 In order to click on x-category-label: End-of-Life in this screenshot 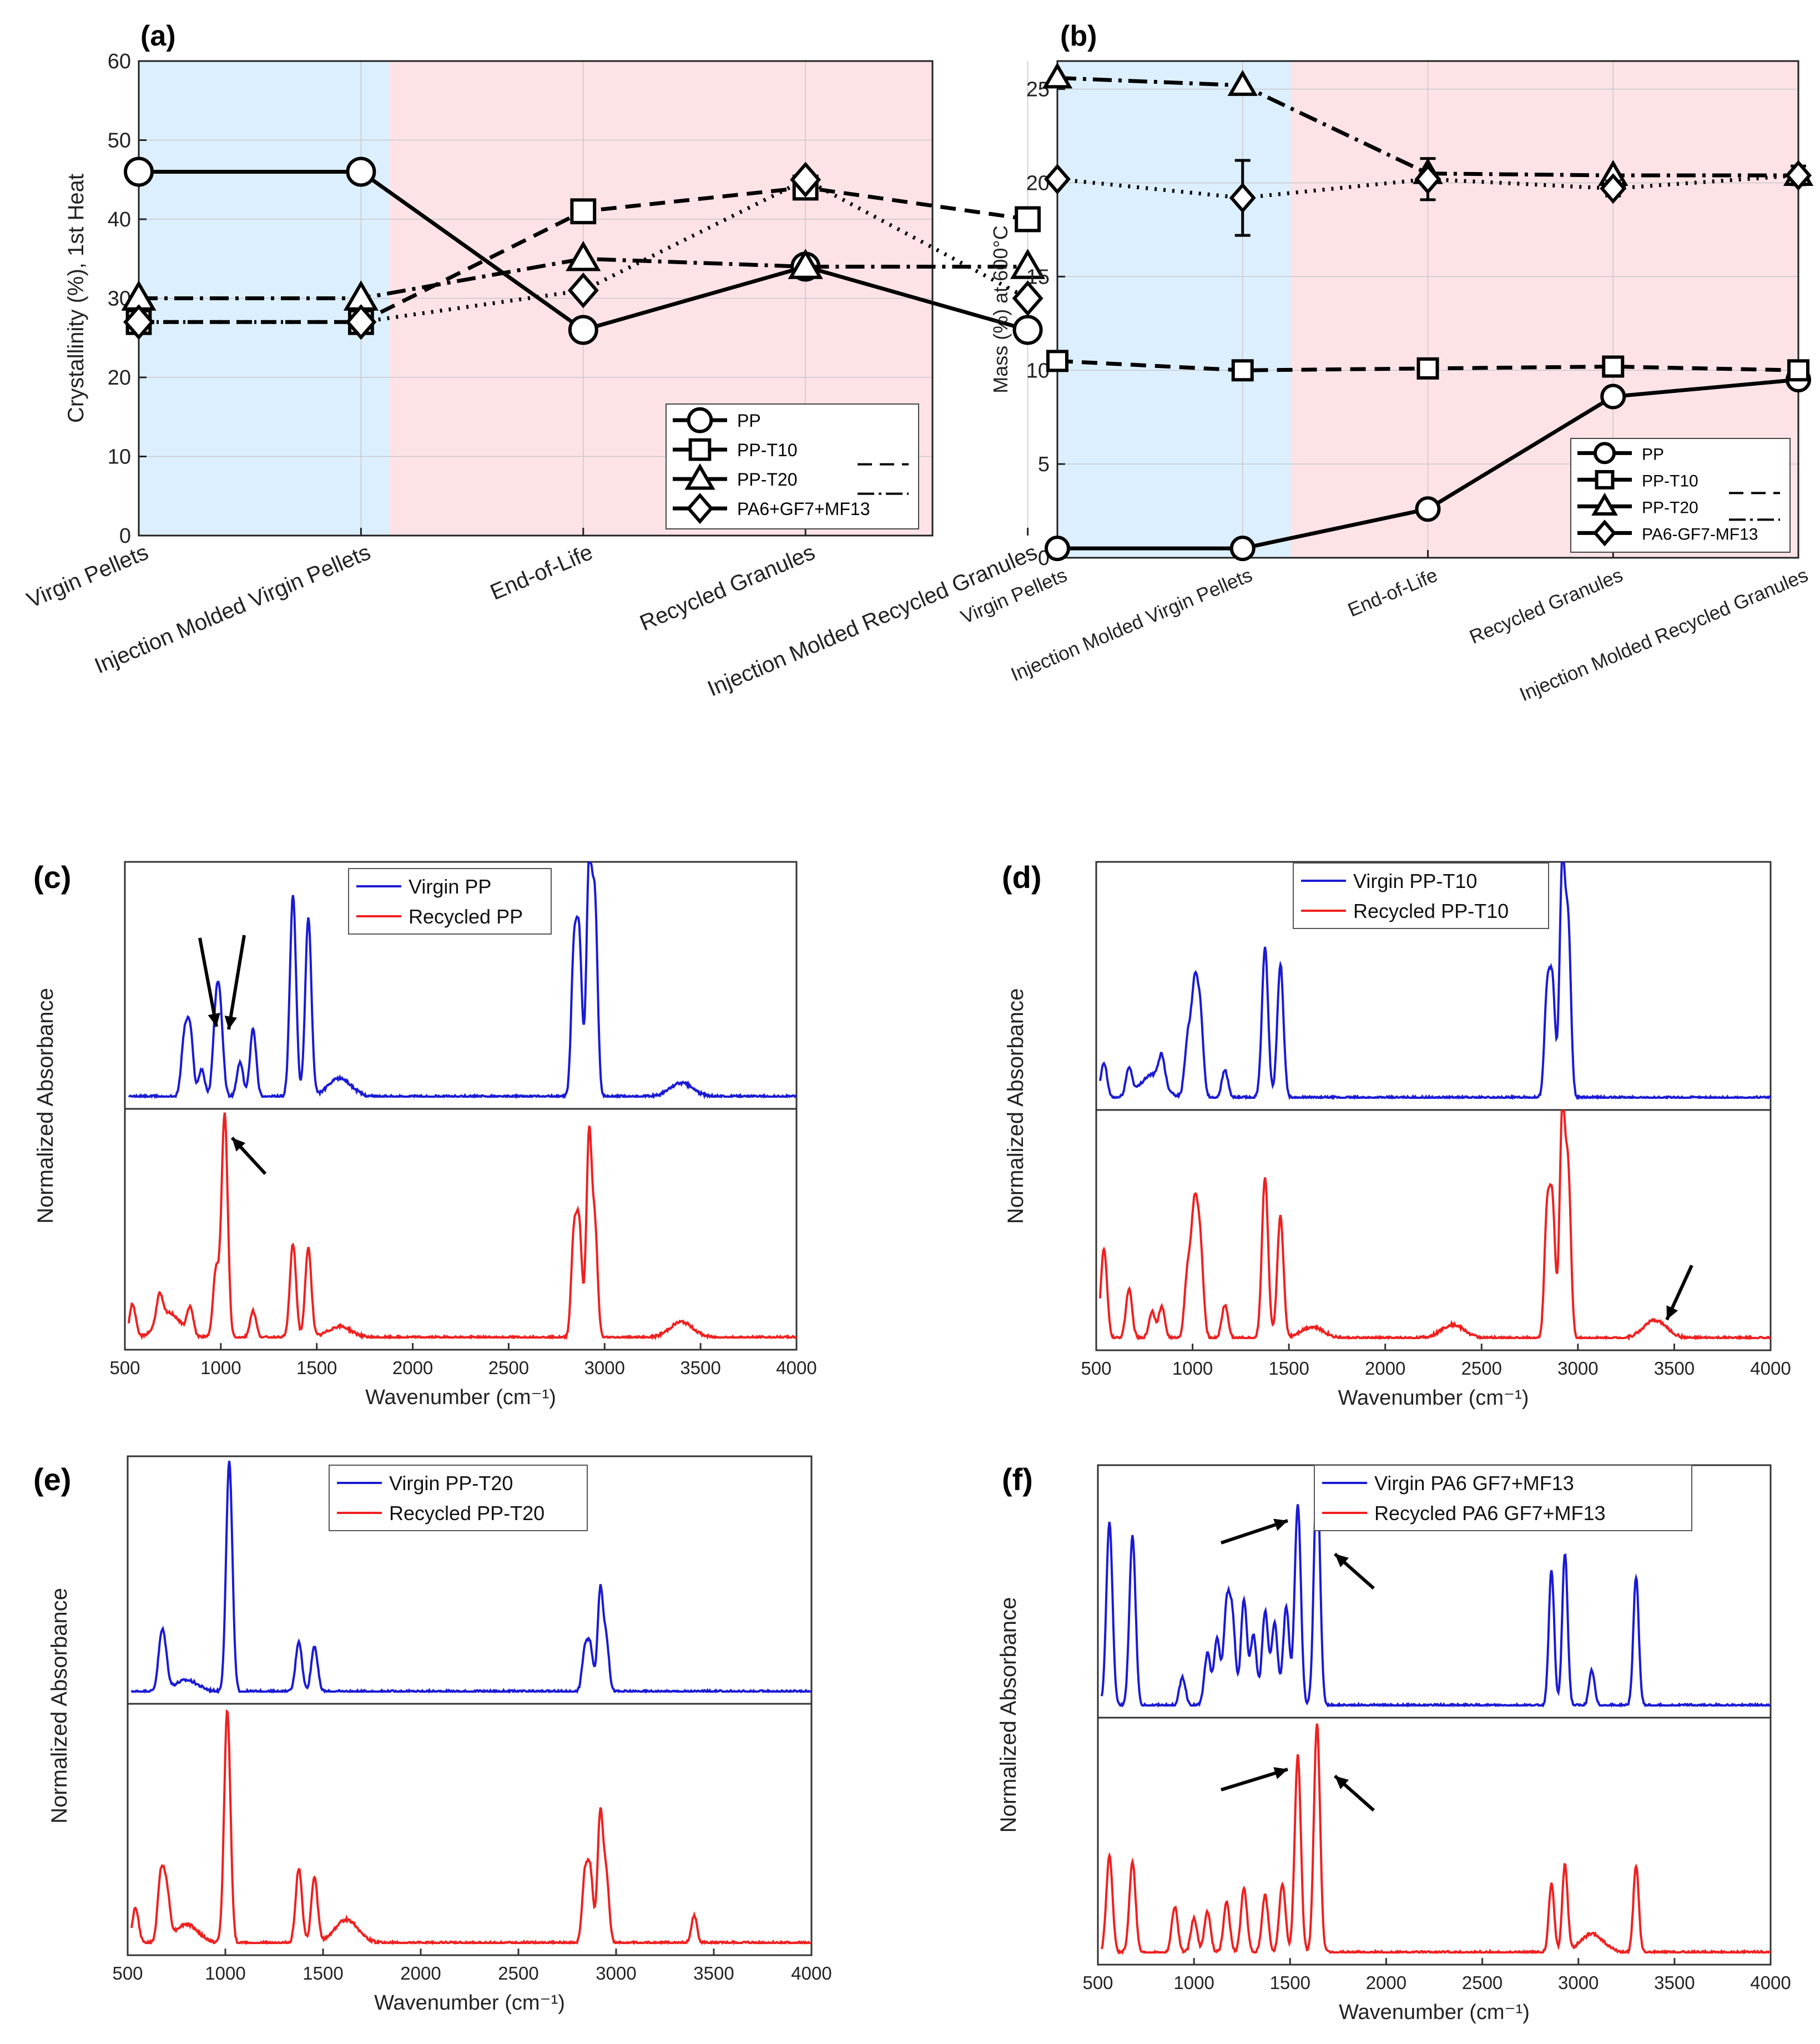, I will do `click(1393, 593)`.